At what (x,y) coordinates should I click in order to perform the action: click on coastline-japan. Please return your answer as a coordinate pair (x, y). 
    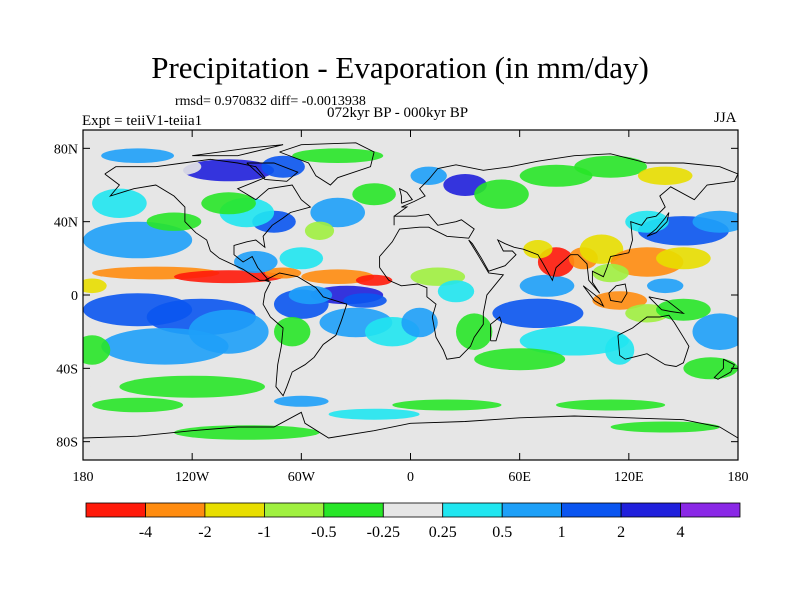
    Looking at the image, I should click on (658, 224).